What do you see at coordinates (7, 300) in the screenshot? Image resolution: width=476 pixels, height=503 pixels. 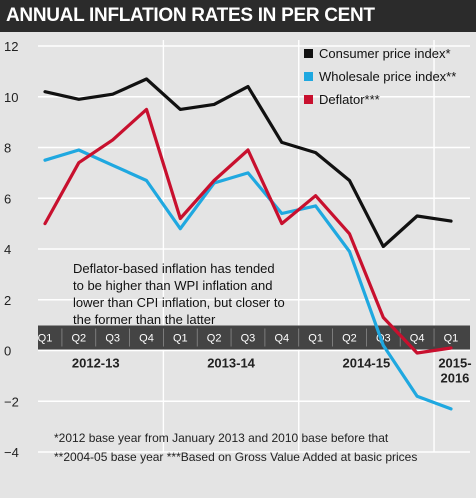 I see `y-tick-label: 2` at bounding box center [7, 300].